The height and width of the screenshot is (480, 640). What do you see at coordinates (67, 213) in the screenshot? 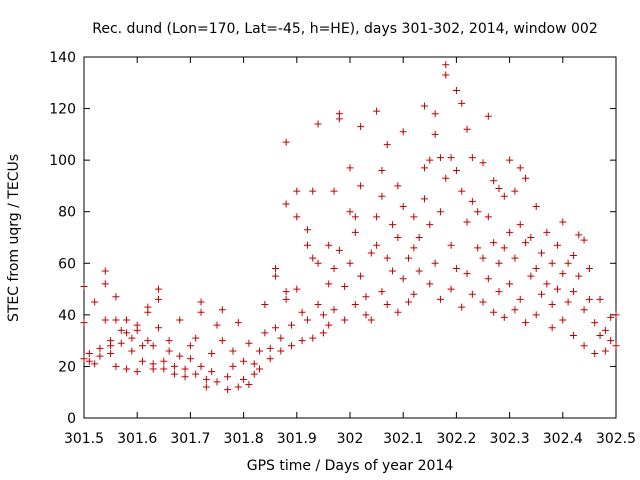
I see `y-tick-label: 80` at bounding box center [67, 213].